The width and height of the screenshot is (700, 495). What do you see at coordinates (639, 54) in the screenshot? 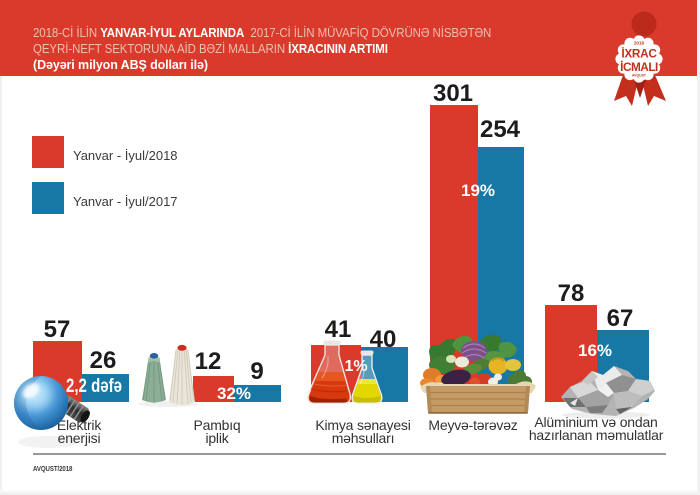
I see `svg-text: İXRAC` at bounding box center [639, 54].